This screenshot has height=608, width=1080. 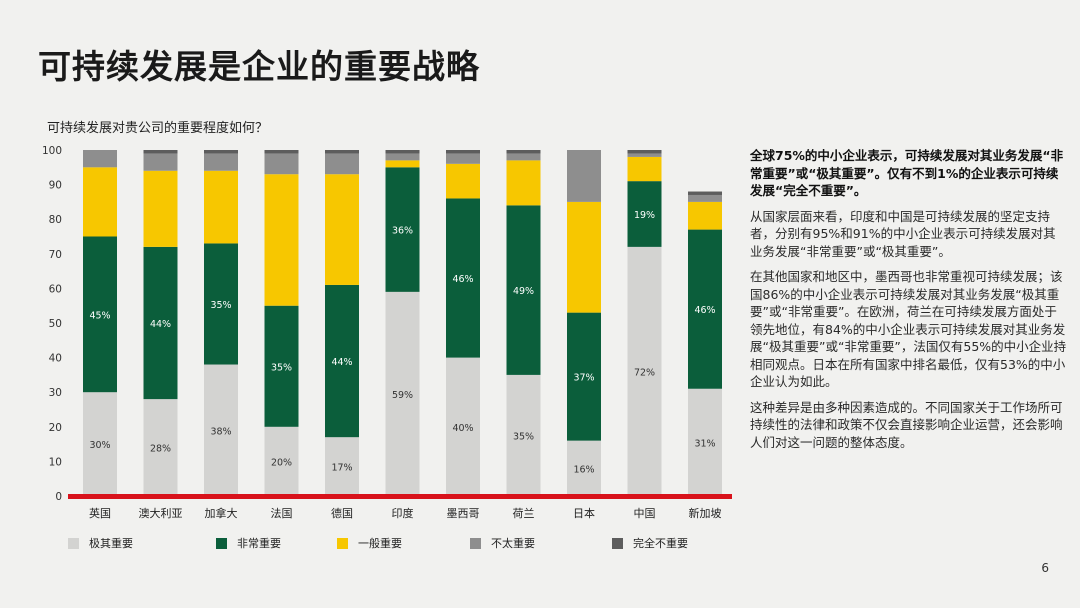 I want to click on data-label: 16%, so click(x=583, y=469).